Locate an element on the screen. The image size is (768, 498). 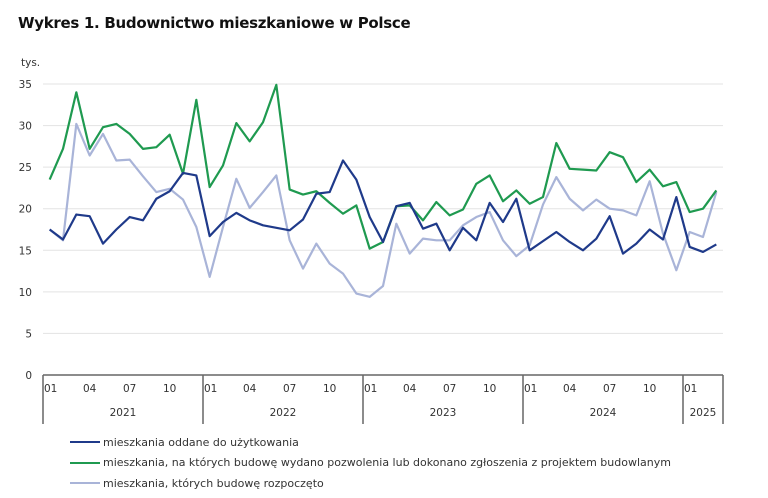
y-axis-ticks: 0 5 10 15 20 25 30 35 is located at coordinates (25, 230).